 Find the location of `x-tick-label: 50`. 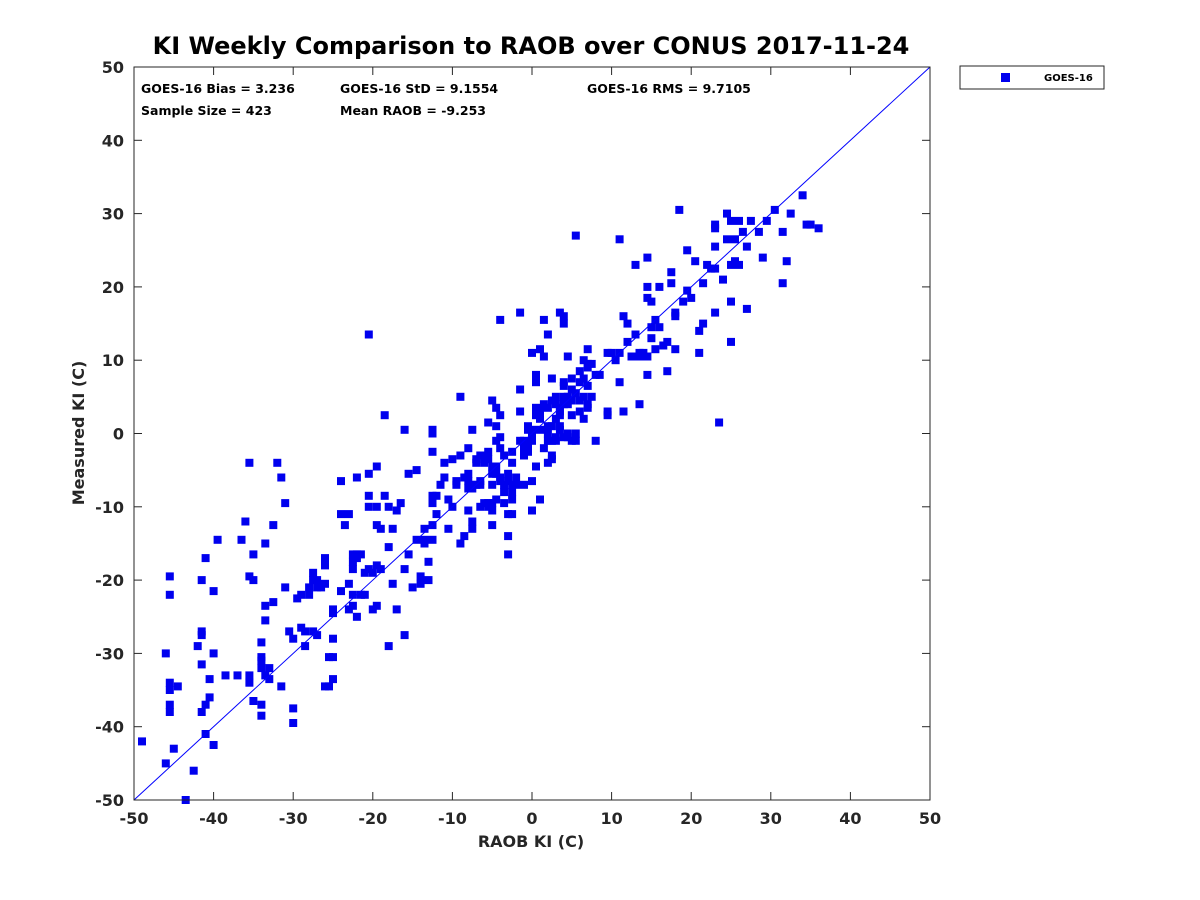

x-tick-label: 50 is located at coordinates (930, 818).